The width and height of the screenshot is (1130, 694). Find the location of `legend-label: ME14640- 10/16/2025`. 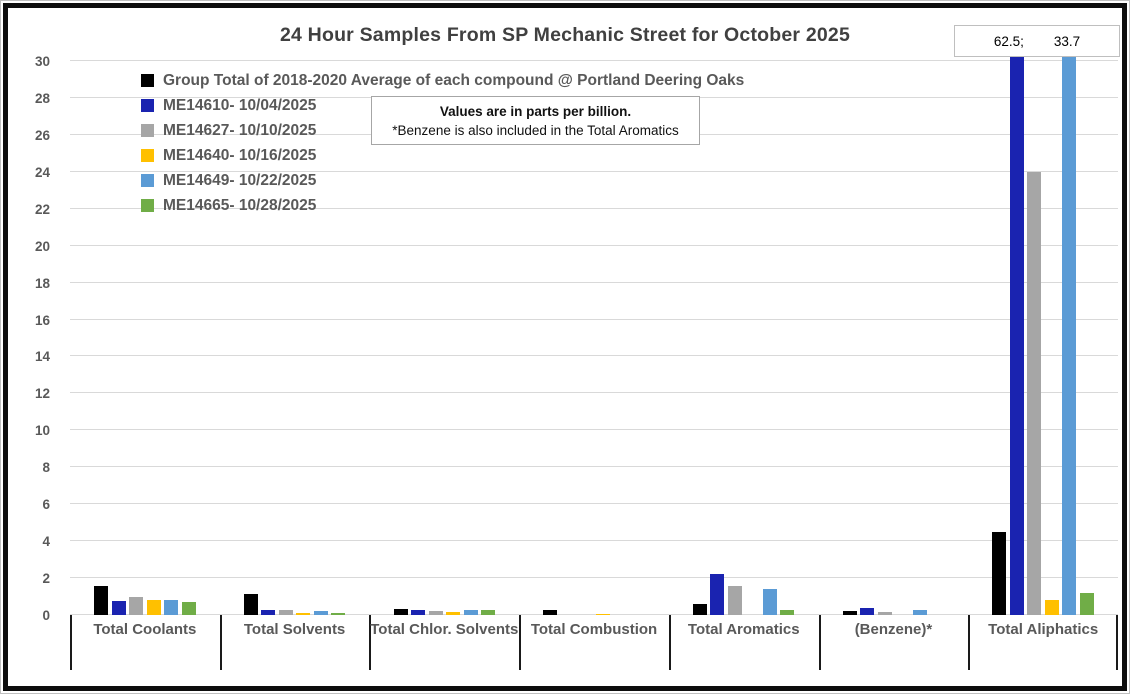

legend-label: ME14640- 10/16/2025 is located at coordinates (240, 155).